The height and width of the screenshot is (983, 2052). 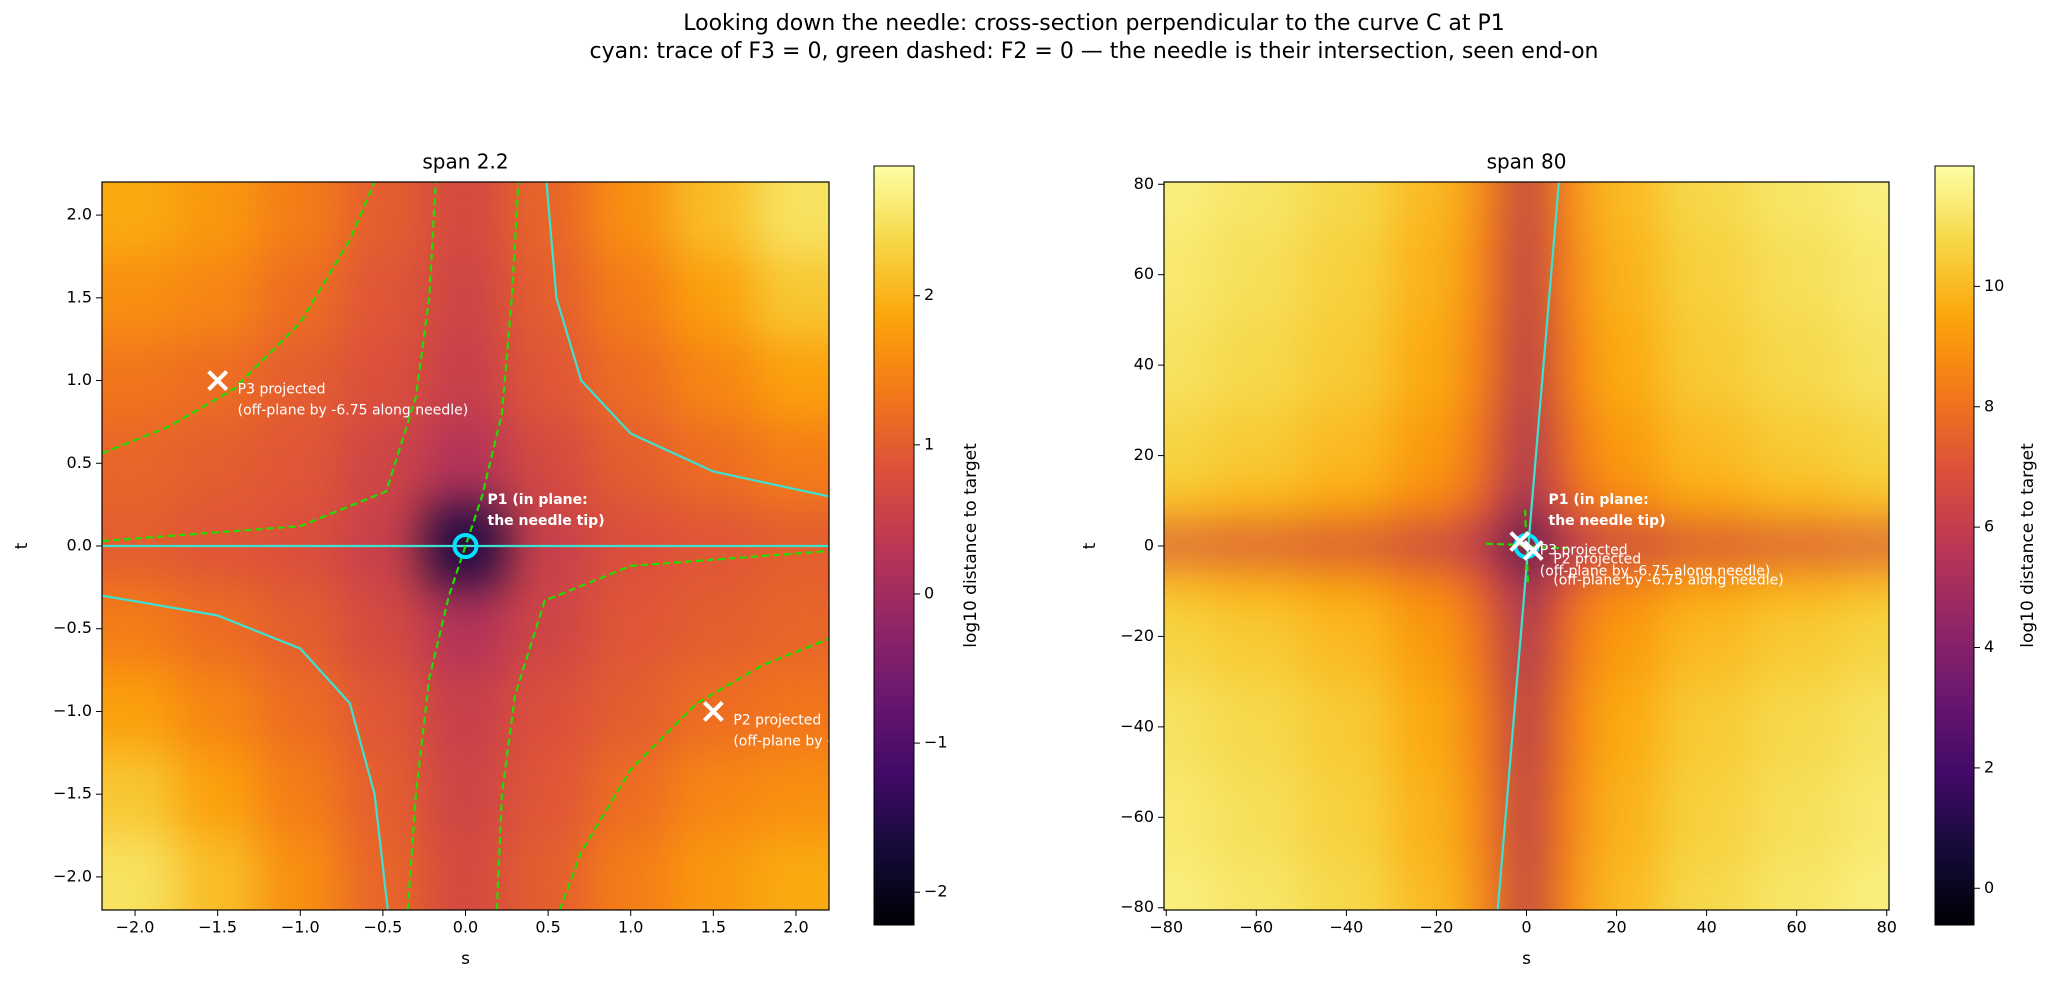 What do you see at coordinates (1989, 526) in the screenshot?
I see `colorbar-tick-label: 6` at bounding box center [1989, 526].